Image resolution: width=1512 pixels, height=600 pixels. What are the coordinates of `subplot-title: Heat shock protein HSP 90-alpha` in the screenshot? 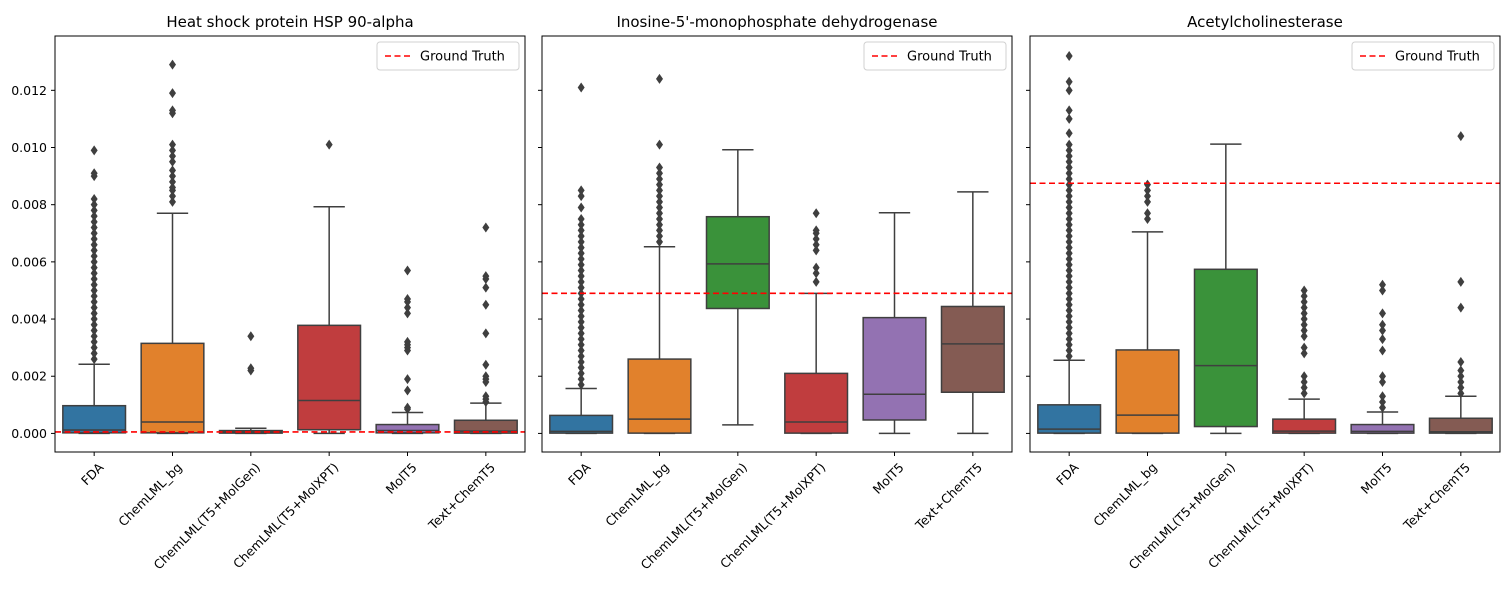 It's located at (289, 22).